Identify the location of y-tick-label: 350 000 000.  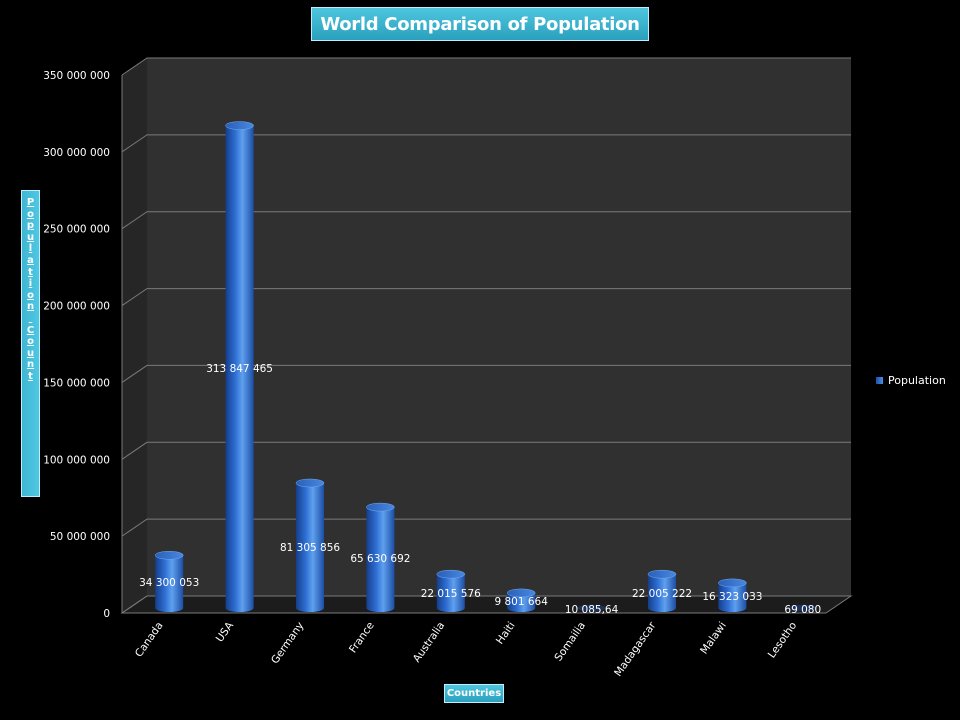
(76, 76).